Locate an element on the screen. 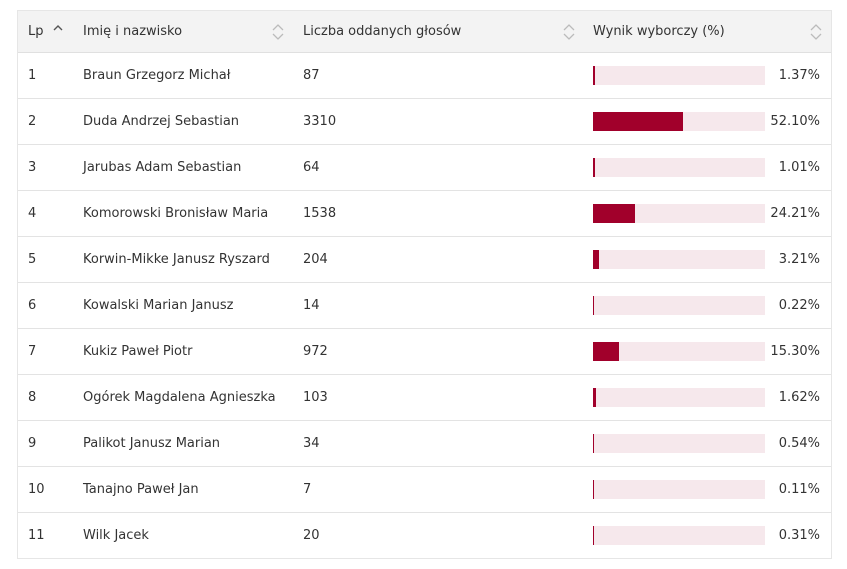 The image size is (847, 569). row-lp: 2 is located at coordinates (32, 121).